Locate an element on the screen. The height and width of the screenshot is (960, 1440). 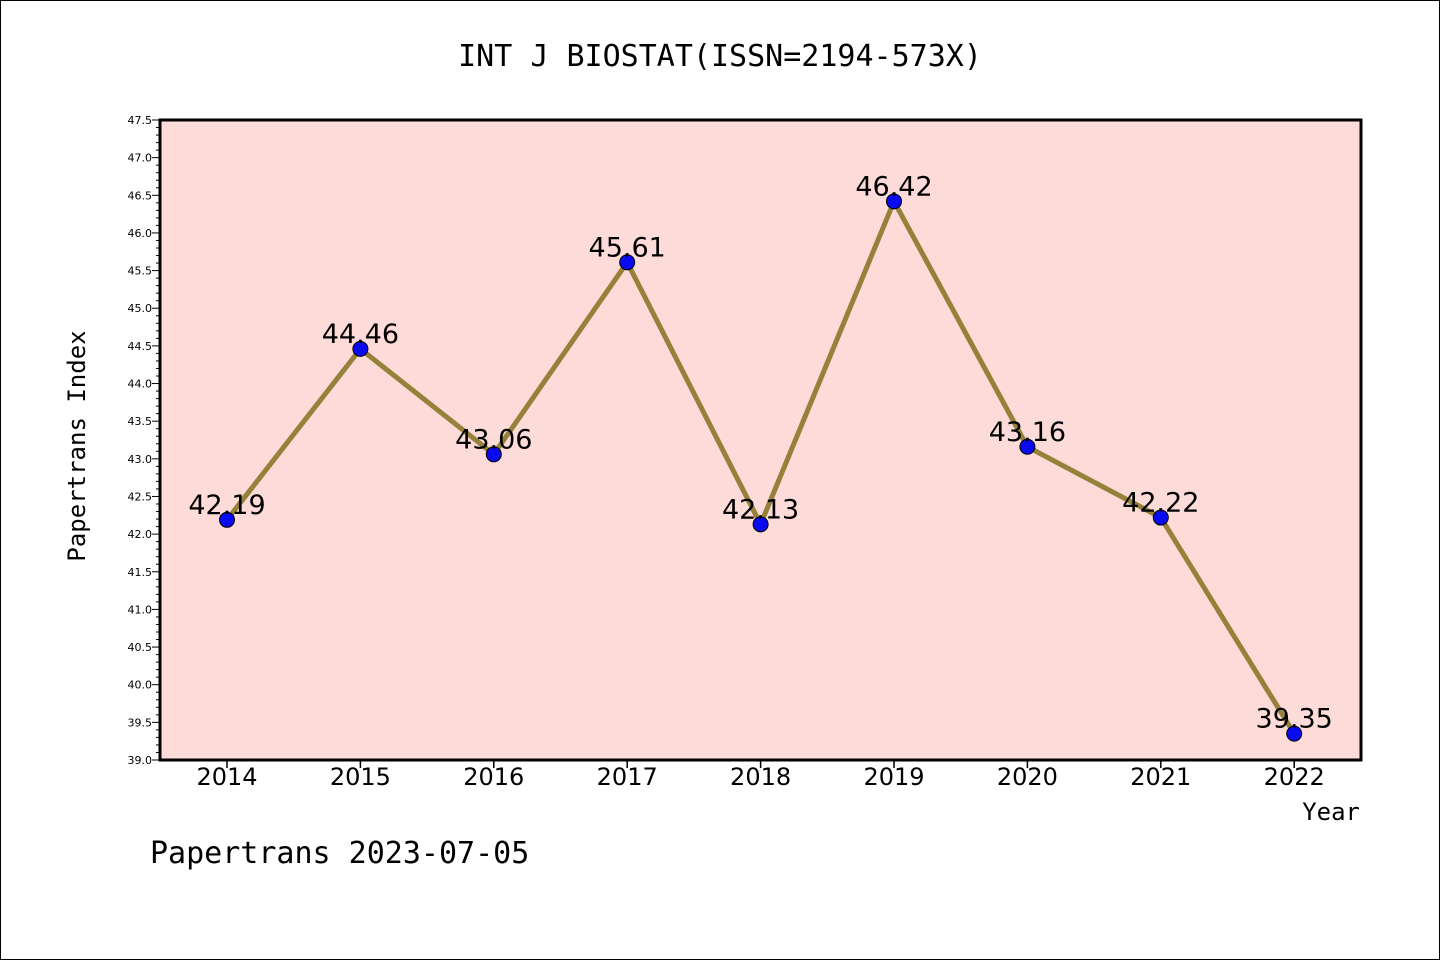
x-tick-label: 2020 is located at coordinates (1027, 777).